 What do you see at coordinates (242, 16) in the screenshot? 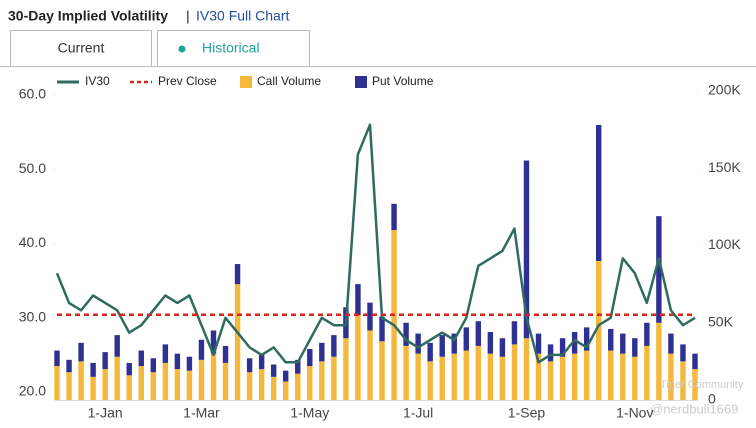
I see `header-link: IV30 Full Chart` at bounding box center [242, 16].